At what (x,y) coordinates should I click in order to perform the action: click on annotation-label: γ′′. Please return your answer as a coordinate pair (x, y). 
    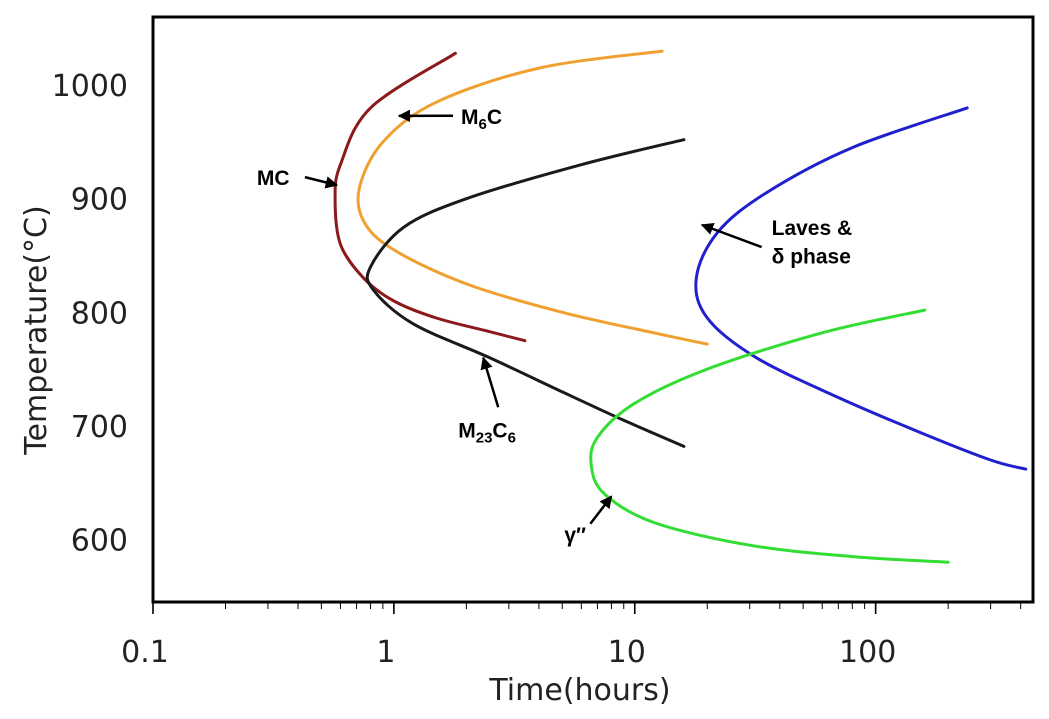
    Looking at the image, I should click on (575, 535).